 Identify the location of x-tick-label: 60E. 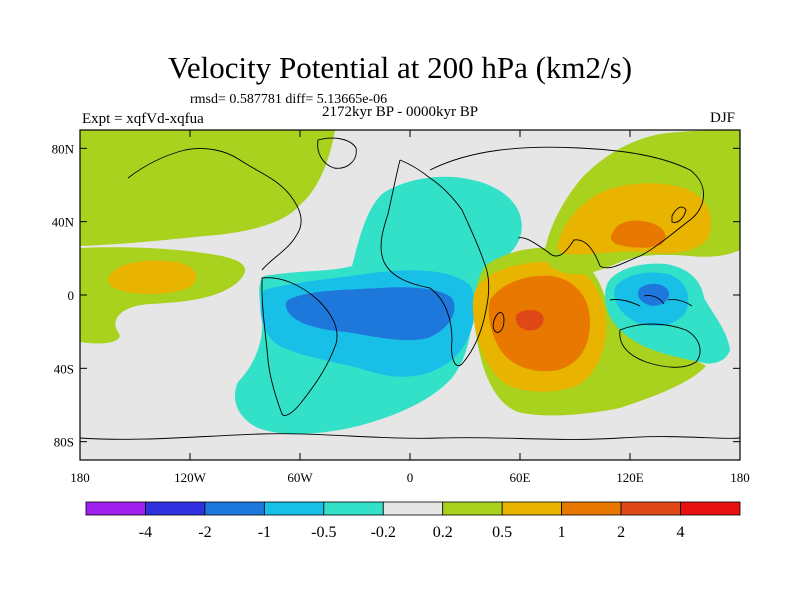
(520, 477).